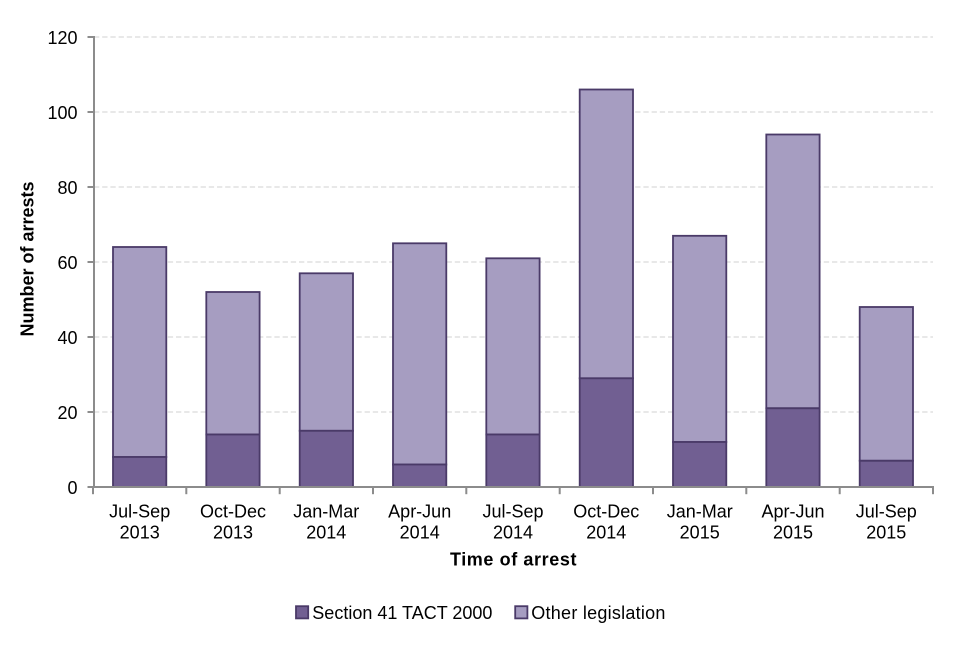  What do you see at coordinates (67, 413) in the screenshot?
I see `svg-text: 20` at bounding box center [67, 413].